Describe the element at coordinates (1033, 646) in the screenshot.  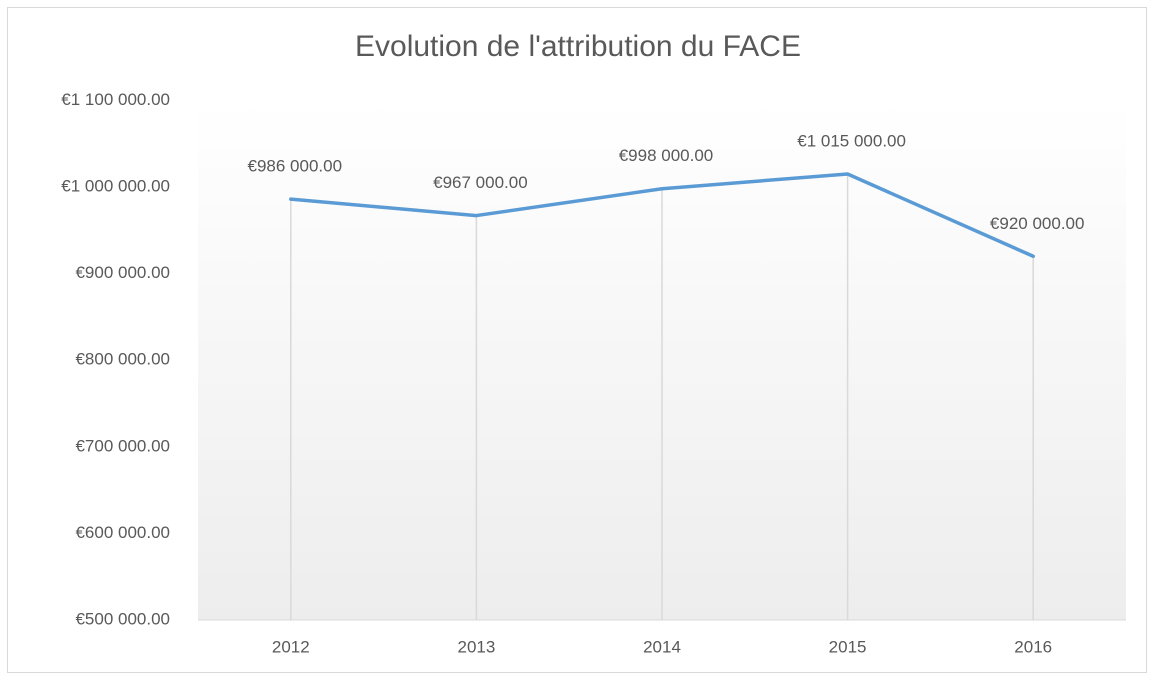
I see `x-tick-label: 2016` at that location.